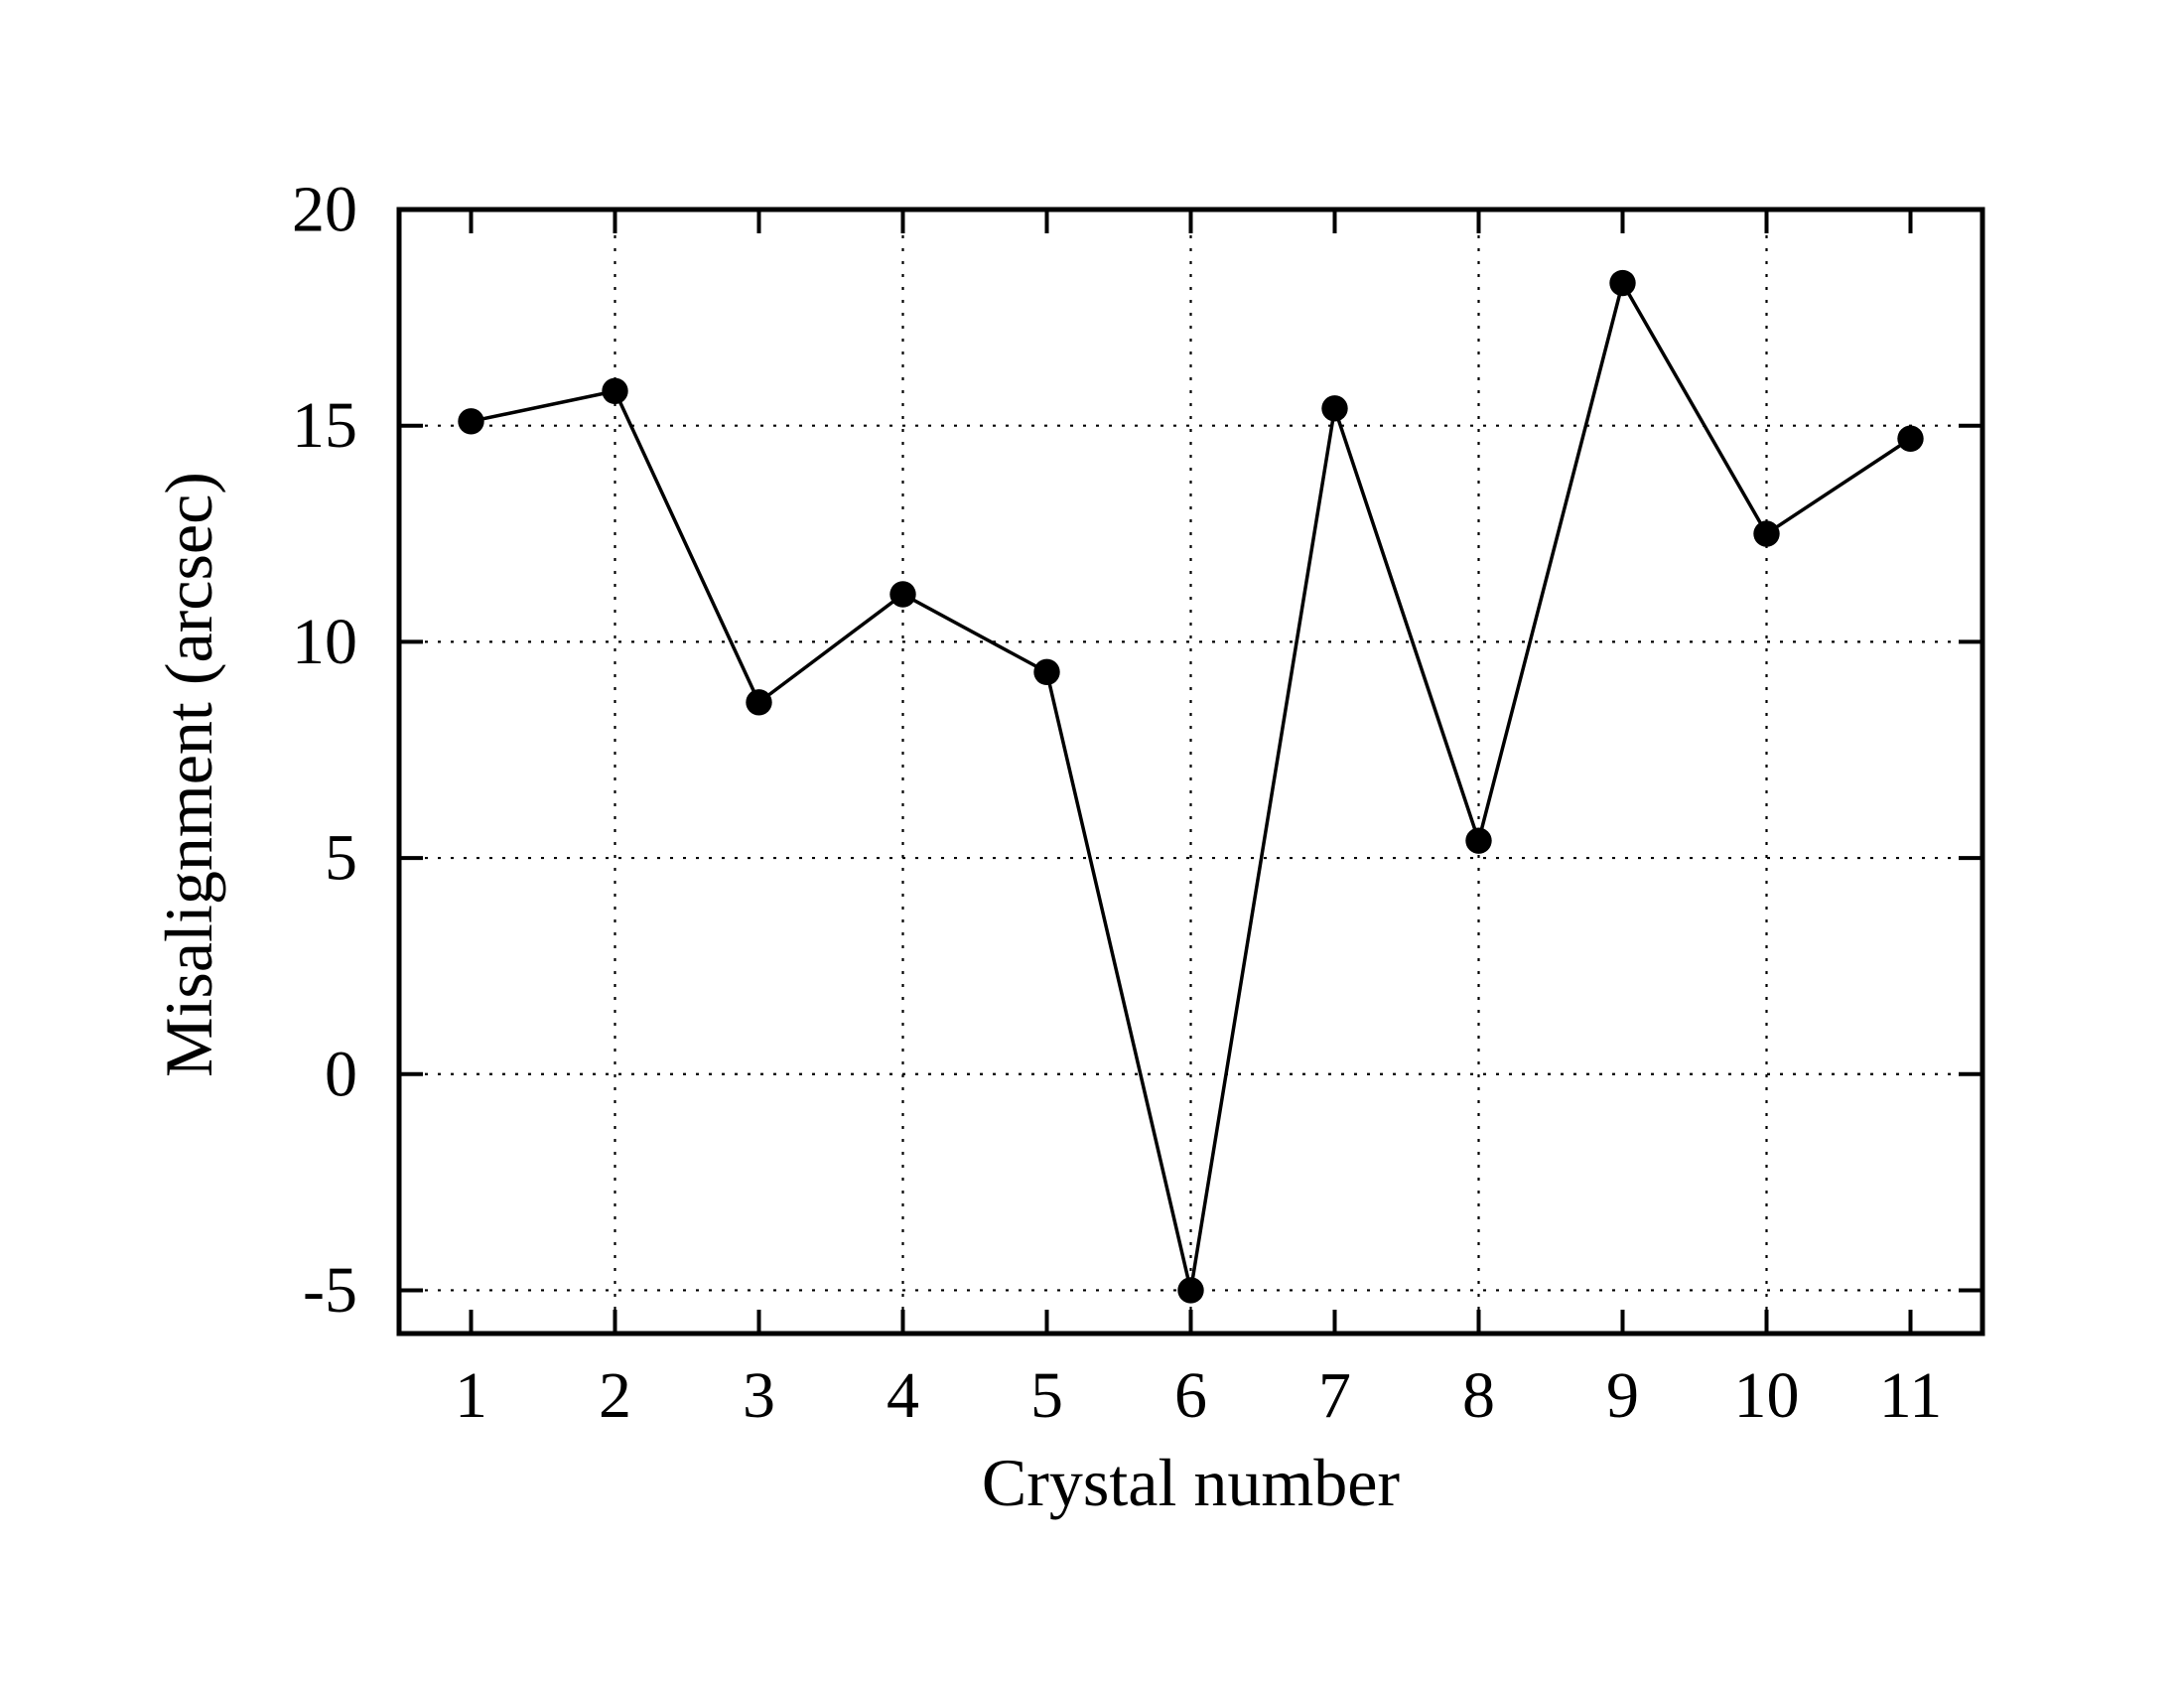 The image size is (2184, 1688). Describe the element at coordinates (1767, 1395) in the screenshot. I see `x-tick-label: 10` at that location.